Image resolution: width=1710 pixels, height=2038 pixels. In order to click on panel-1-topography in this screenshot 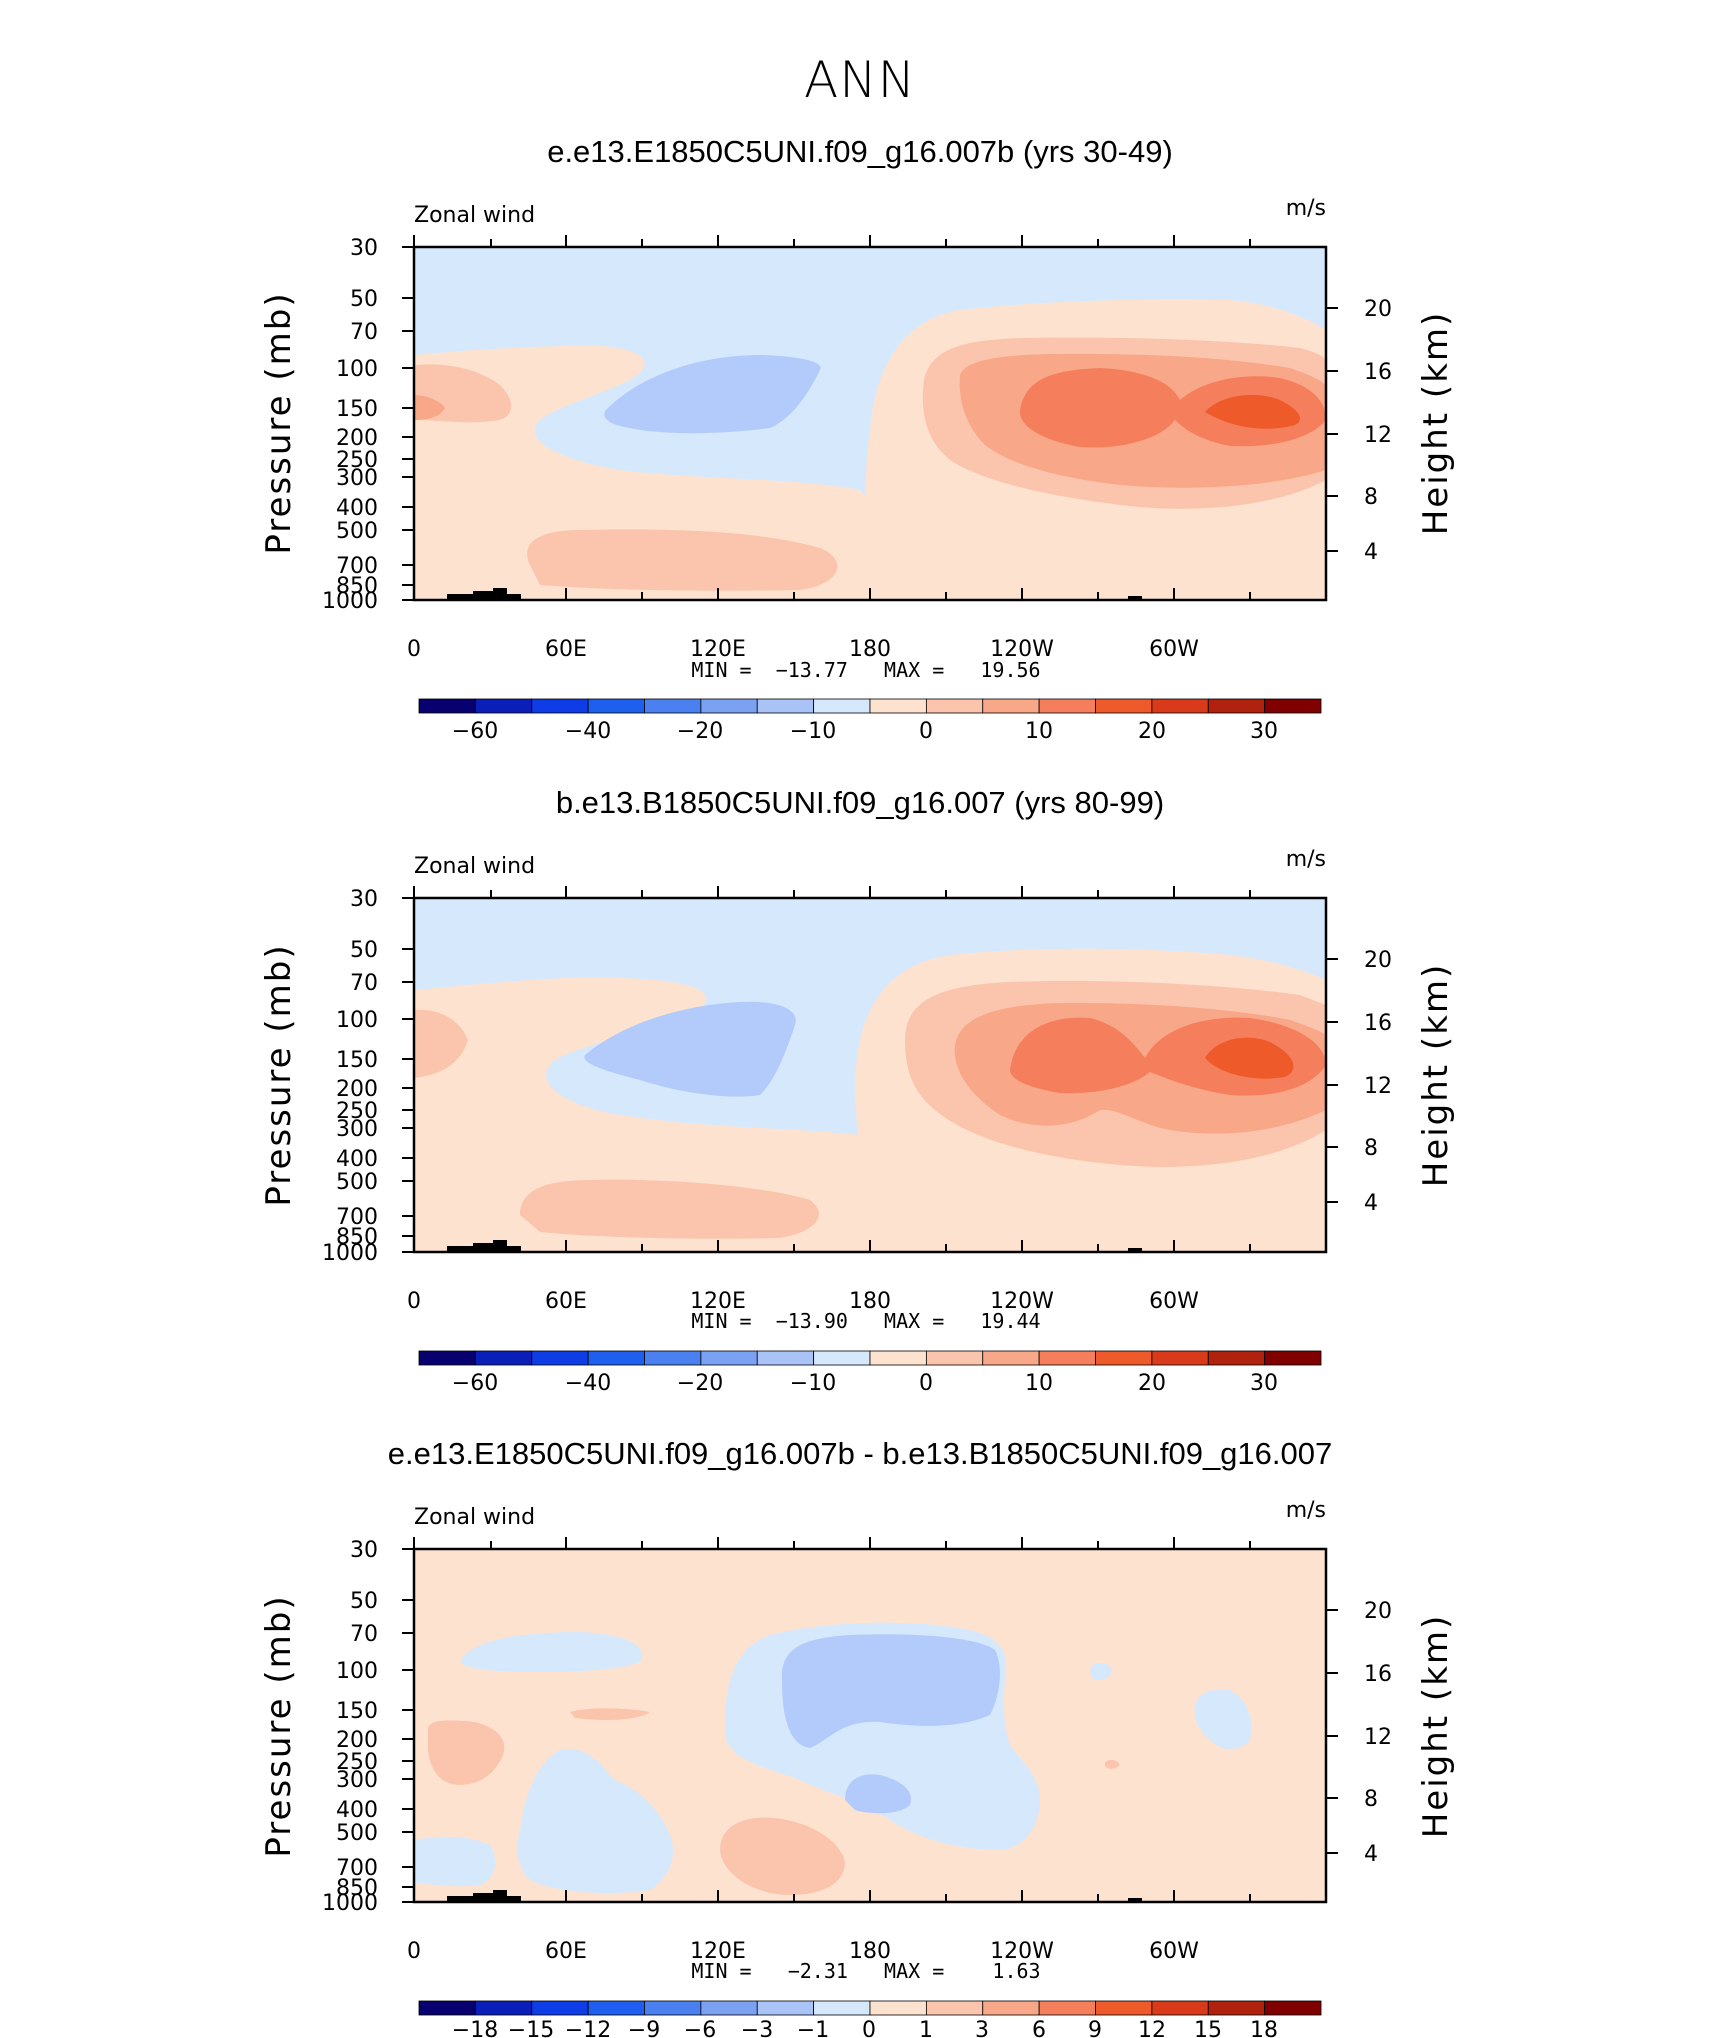, I will do `click(794, 594)`.